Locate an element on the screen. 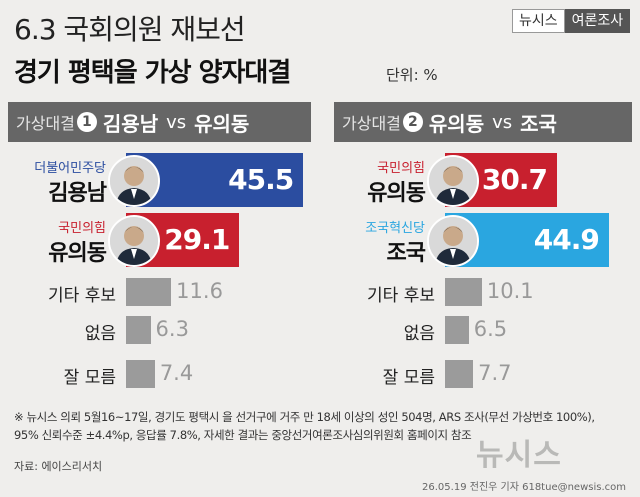 This screenshot has height=497, width=640. value-label-2-other-2: 6.5 is located at coordinates (490, 329).